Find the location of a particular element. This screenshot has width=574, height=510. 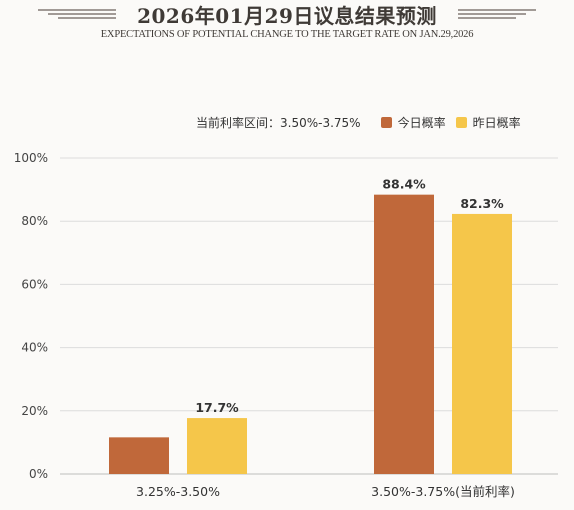

legend-item-today: 今日概率 is located at coordinates (413, 122).